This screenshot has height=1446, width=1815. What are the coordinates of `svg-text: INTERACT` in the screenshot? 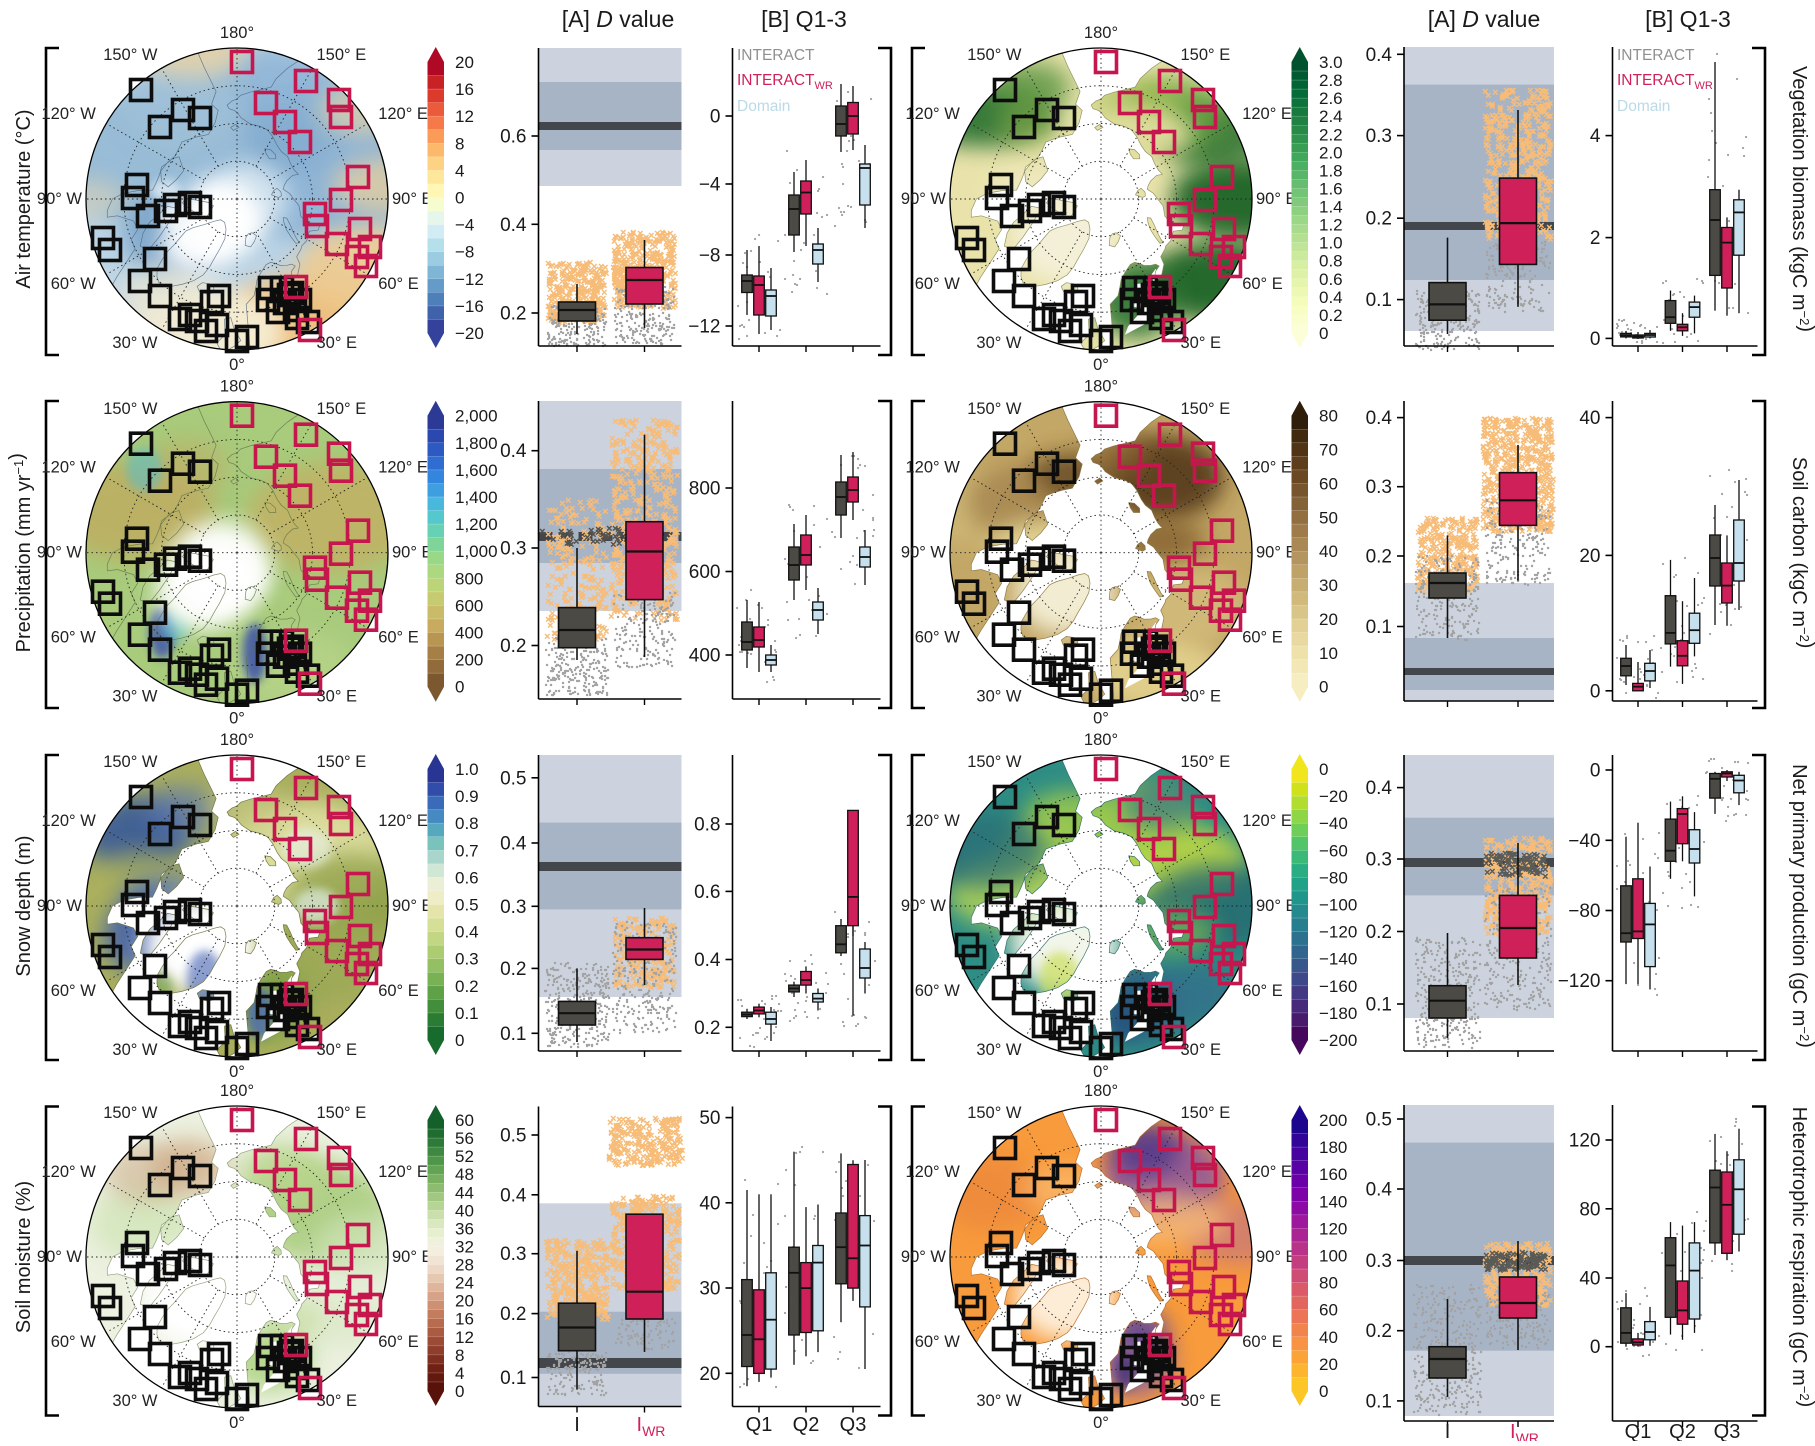 It's located at (776, 55).